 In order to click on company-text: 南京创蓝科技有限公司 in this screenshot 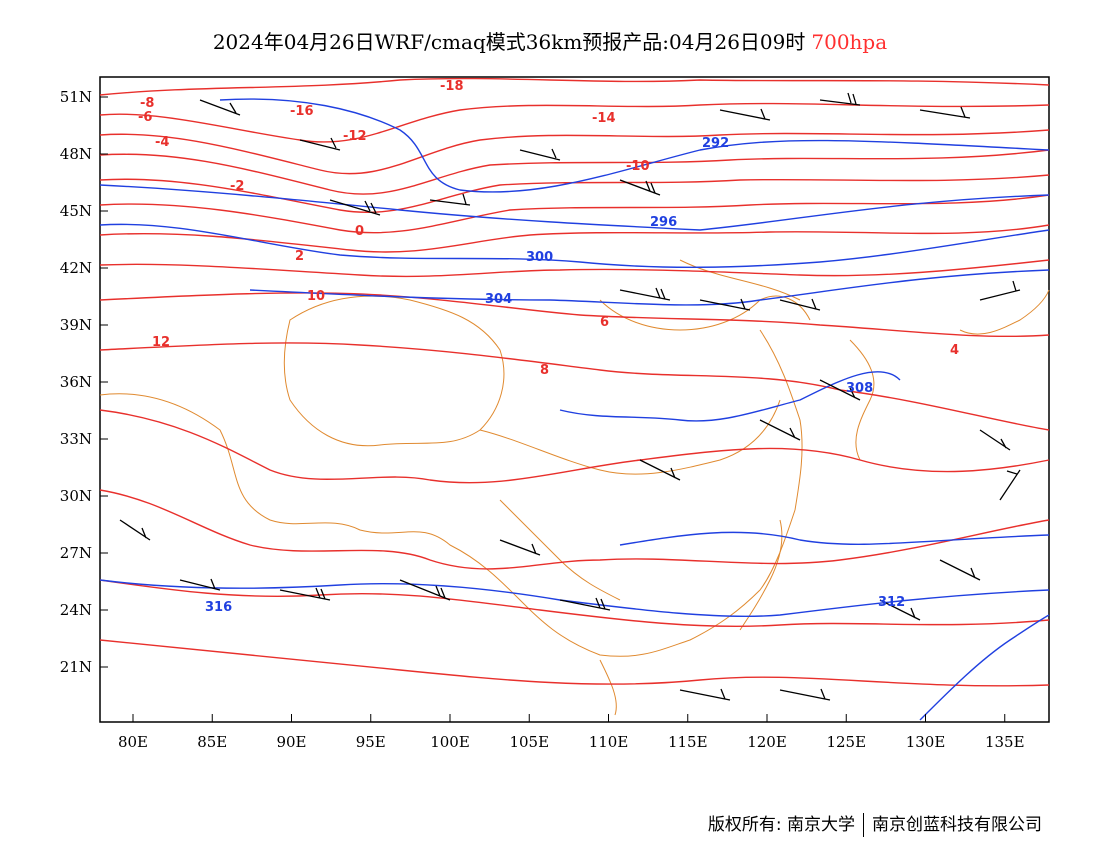, I will do `click(957, 825)`.